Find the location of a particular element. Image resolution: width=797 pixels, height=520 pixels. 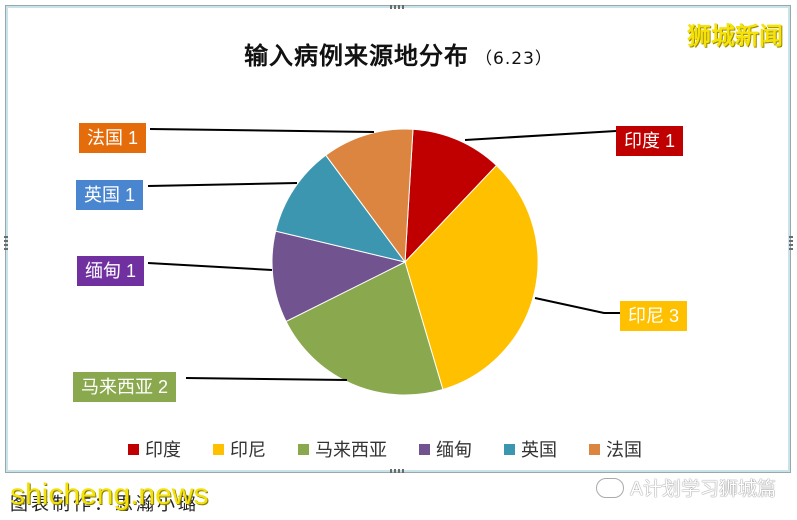

data-label-uk: 英国 1 is located at coordinates (110, 195).